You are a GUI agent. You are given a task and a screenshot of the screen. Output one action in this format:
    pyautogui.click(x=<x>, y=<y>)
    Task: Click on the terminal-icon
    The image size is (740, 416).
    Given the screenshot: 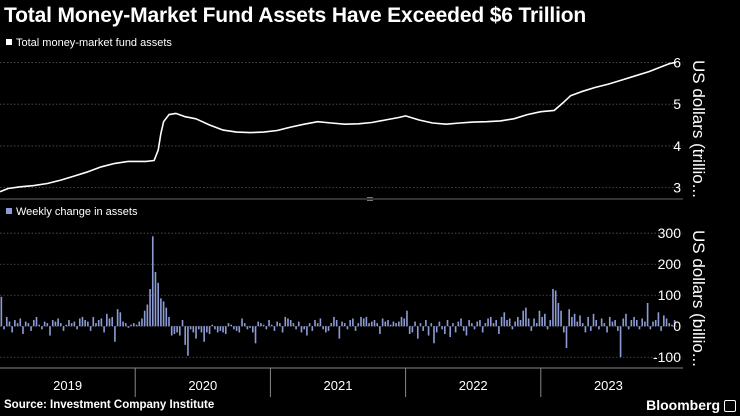 What is the action you would take?
    pyautogui.click(x=730, y=406)
    